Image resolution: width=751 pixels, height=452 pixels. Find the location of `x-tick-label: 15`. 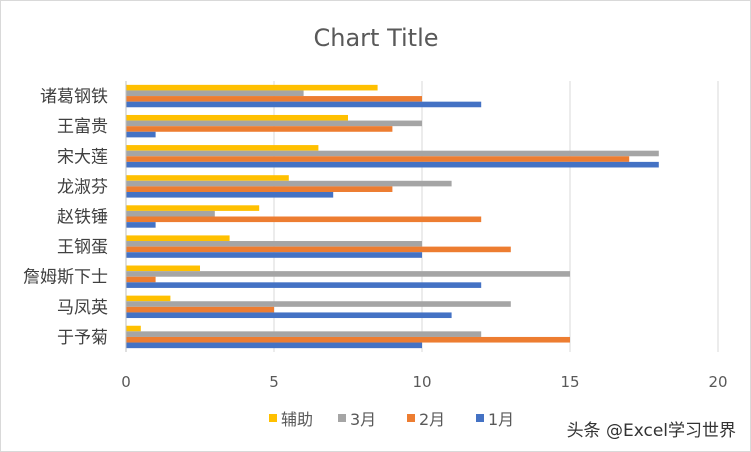

x-tick-label: 15 is located at coordinates (569, 382).